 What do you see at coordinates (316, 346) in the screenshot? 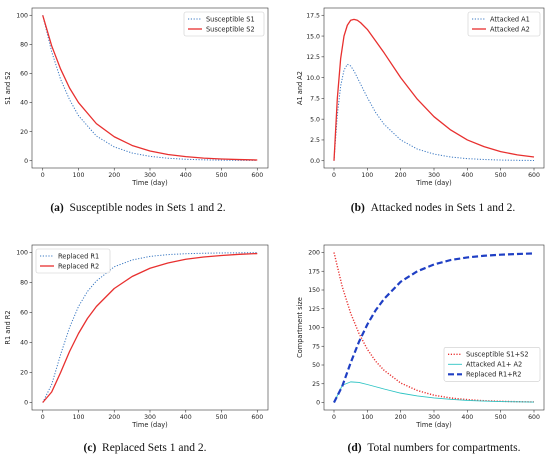
I see `y-tick-label: 75` at bounding box center [316, 346].